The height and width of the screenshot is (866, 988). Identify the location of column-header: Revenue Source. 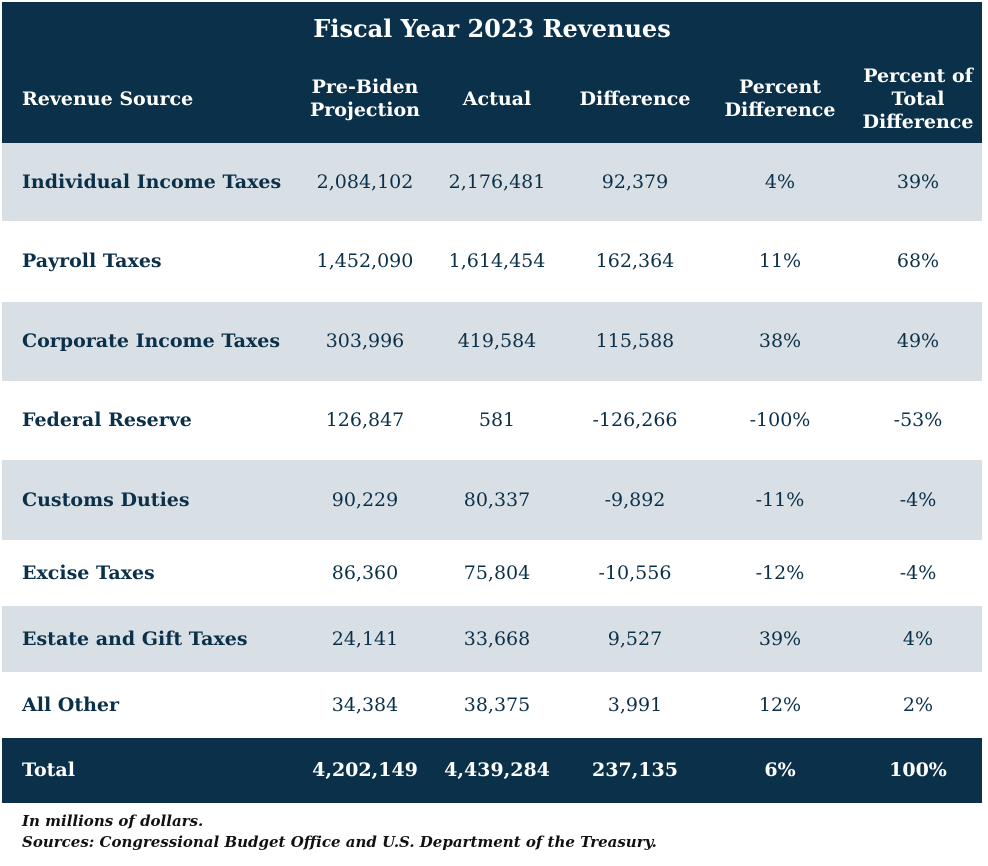
(108, 98).